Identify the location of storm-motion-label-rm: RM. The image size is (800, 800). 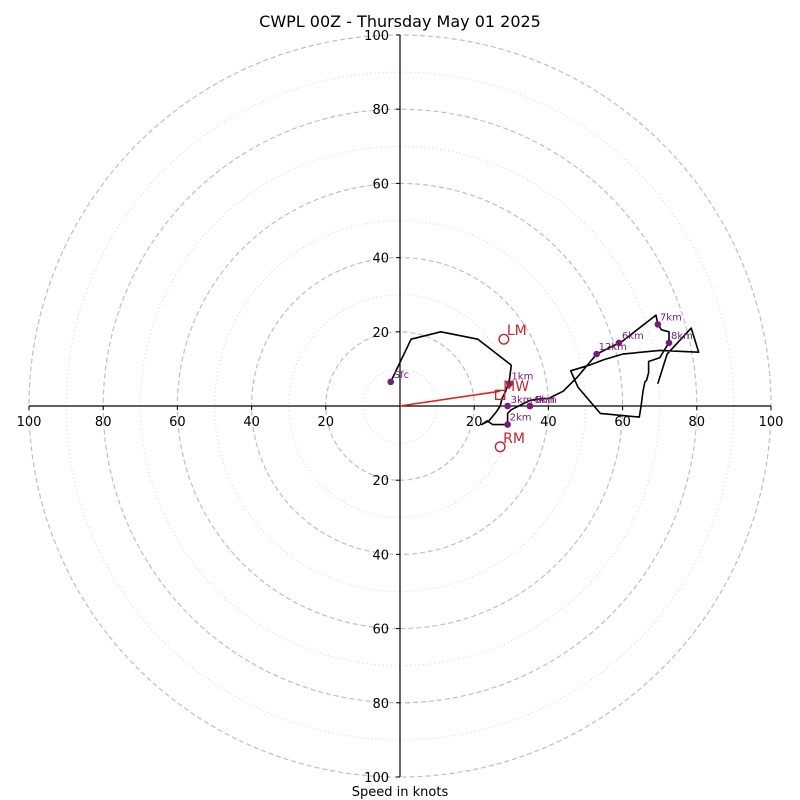
(514, 439).